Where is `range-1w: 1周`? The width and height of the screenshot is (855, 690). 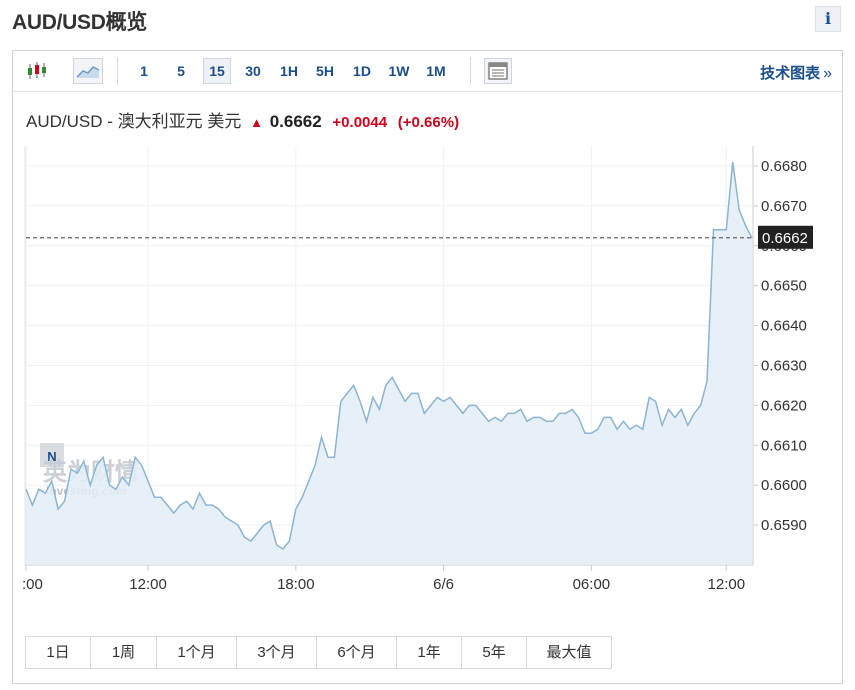 range-1w: 1周 is located at coordinates (124, 652).